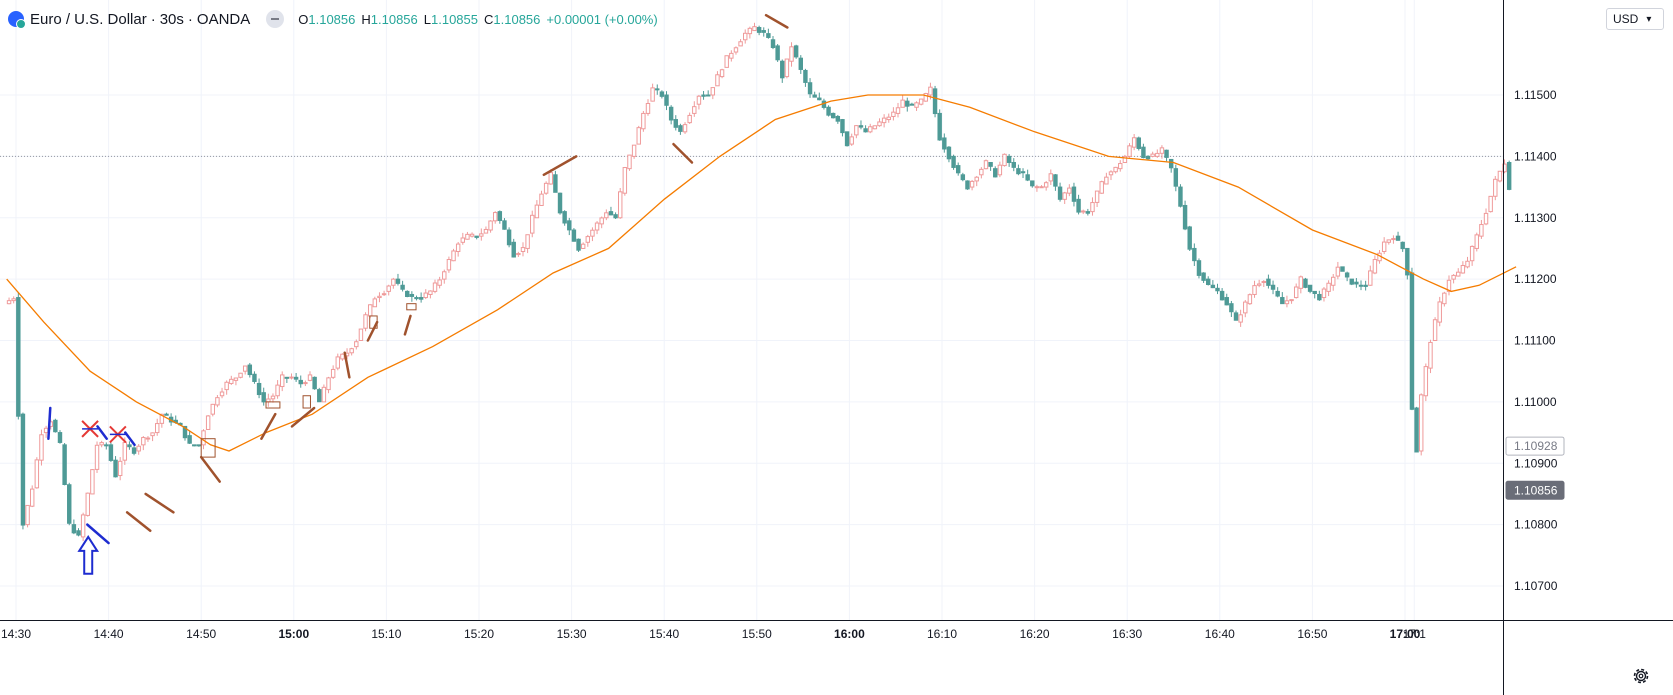 This screenshot has width=1673, height=695. What do you see at coordinates (332, 19) in the screenshot?
I see `open-number: 1.10856` at bounding box center [332, 19].